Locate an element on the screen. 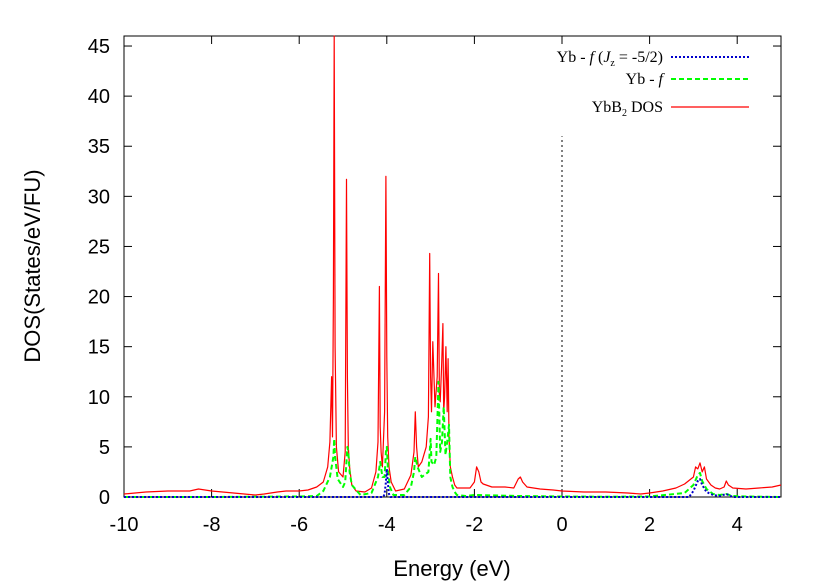 The image size is (830, 582). y-tick-label: 5 is located at coordinates (104, 448).